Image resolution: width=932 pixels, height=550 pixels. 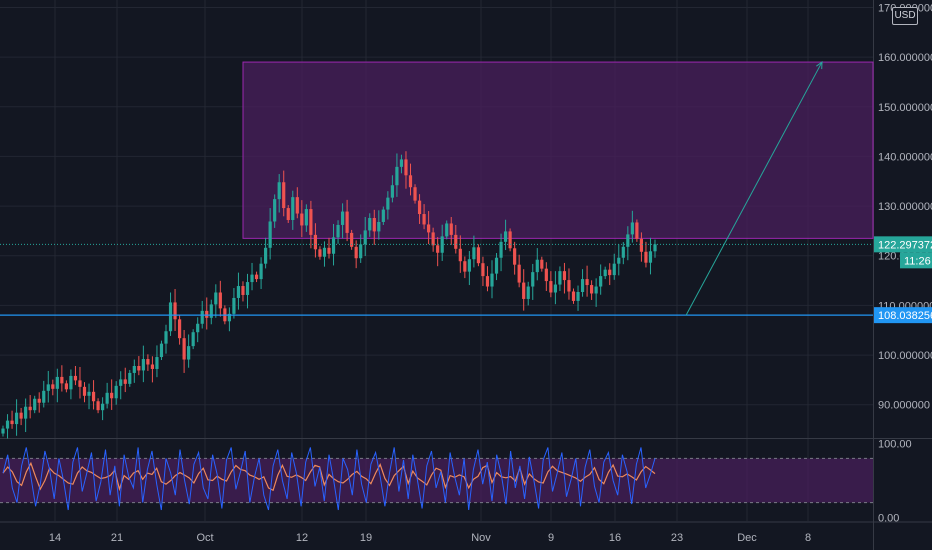 What do you see at coordinates (905, 157) in the screenshot?
I see `price-tick-label: 140.000000` at bounding box center [905, 157].